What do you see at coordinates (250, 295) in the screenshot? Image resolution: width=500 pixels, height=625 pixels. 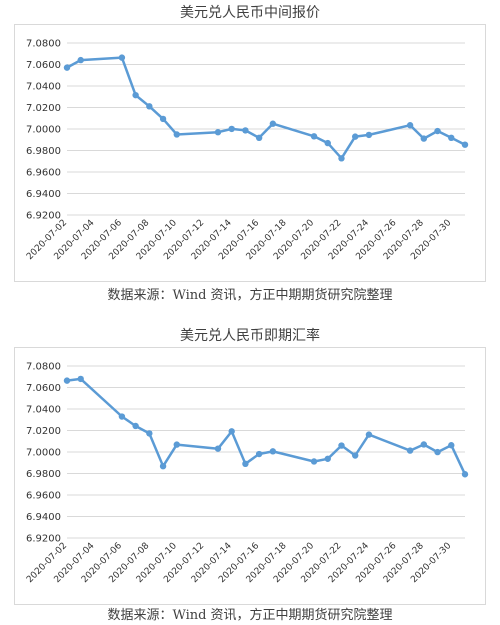 I see `source-note-midrate: 数据来源：Wind 资讯，方正中期期货研究院整理` at bounding box center [250, 295].